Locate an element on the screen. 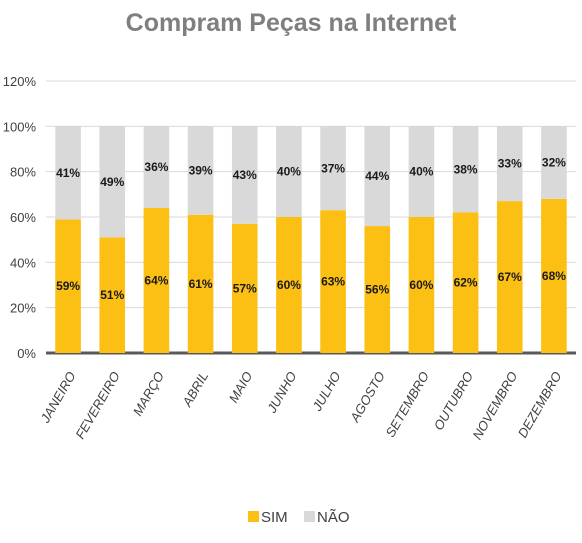 This screenshot has width=582, height=543. bar-sim-setembro is located at coordinates (421, 285).